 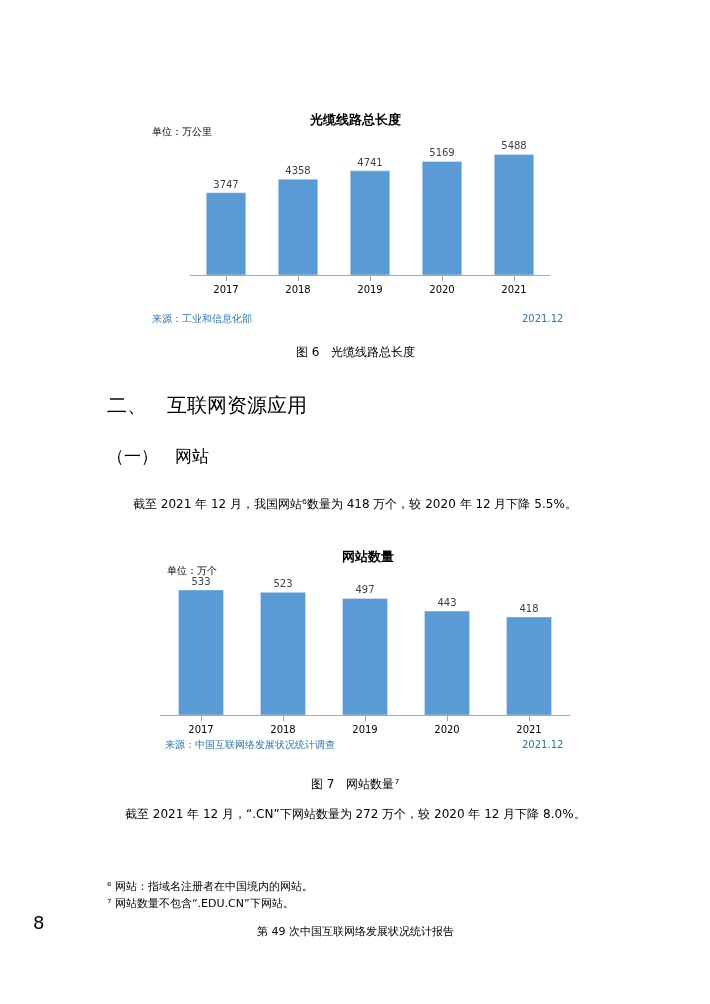 What do you see at coordinates (202, 318) in the screenshot?
I see `source-note: 来源：工业和信息化部` at bounding box center [202, 318].